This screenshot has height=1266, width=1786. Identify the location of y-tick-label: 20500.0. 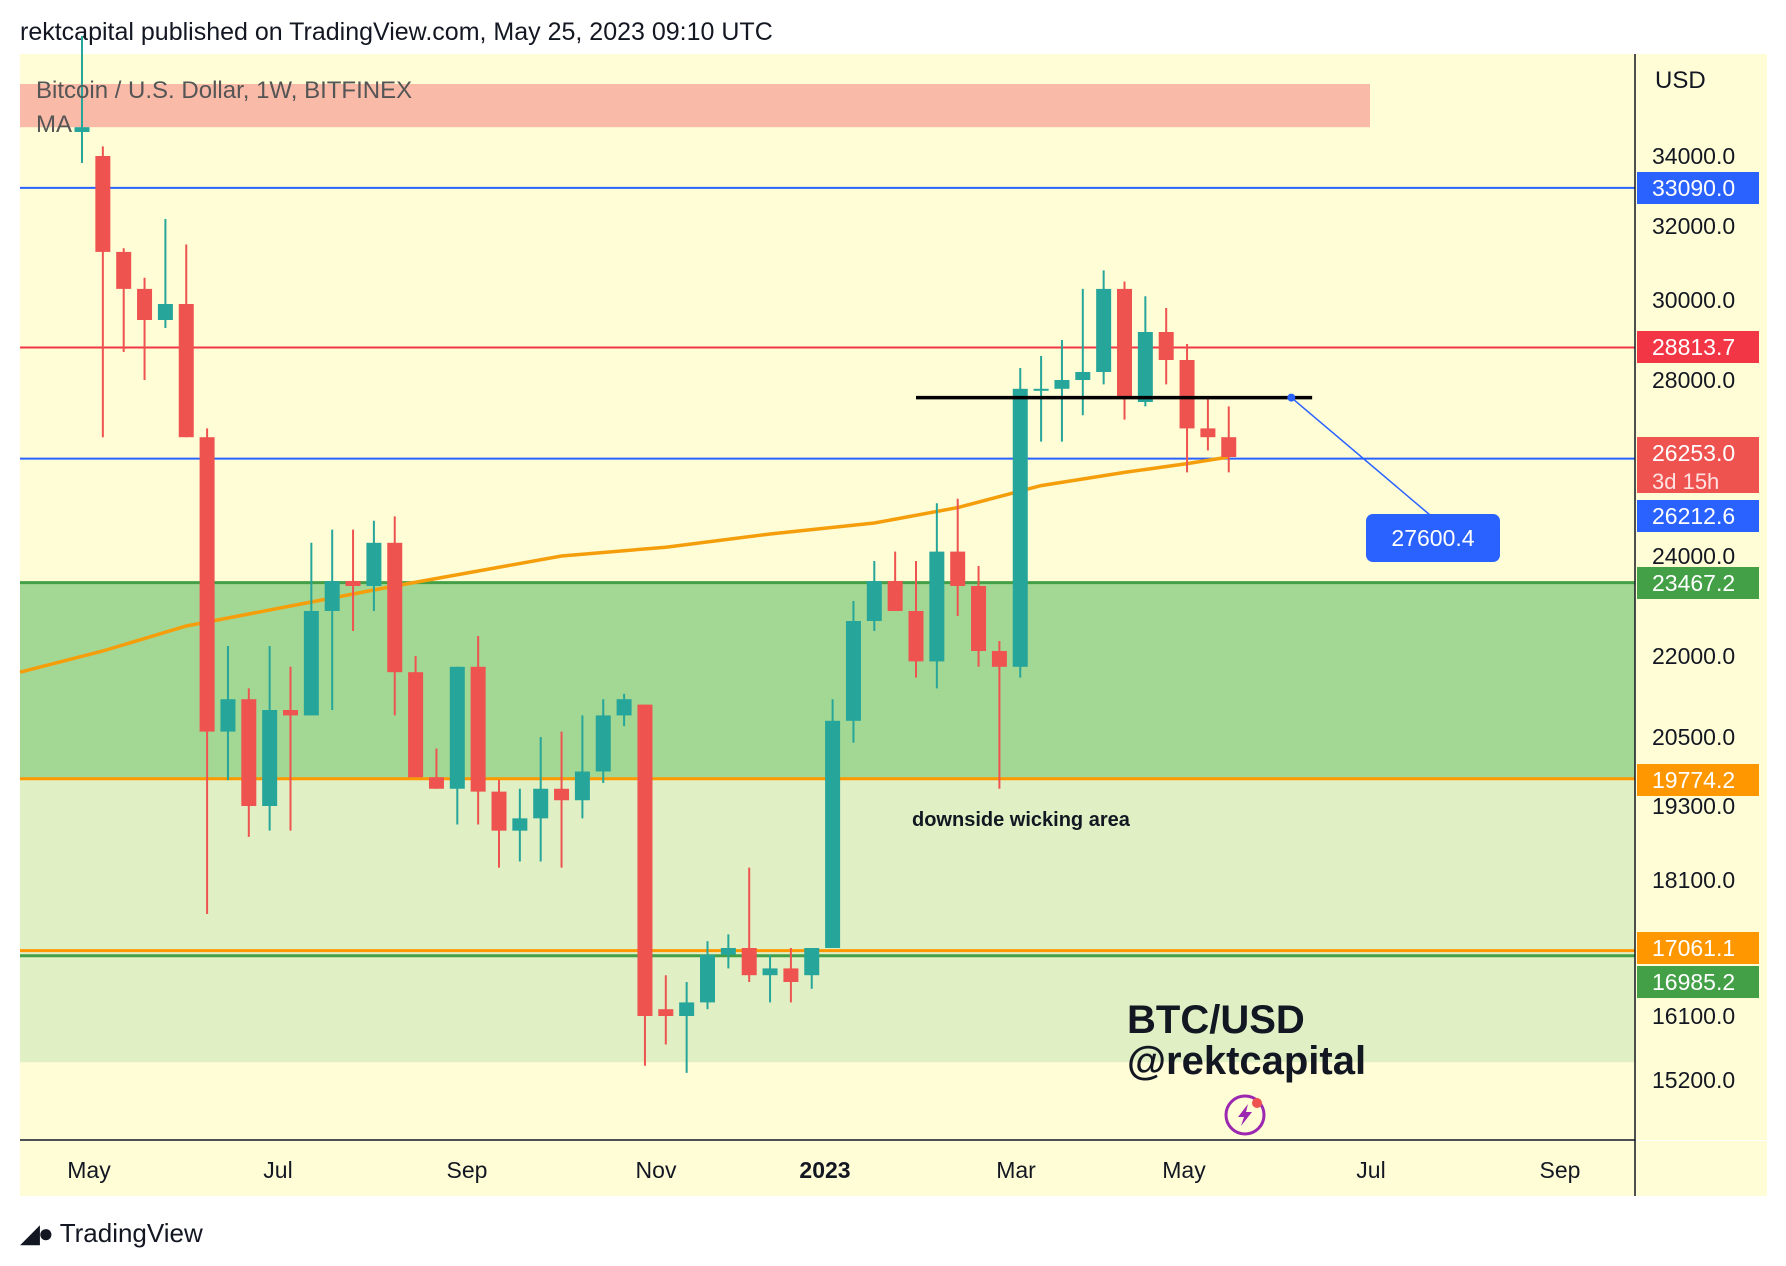
(1693, 737).